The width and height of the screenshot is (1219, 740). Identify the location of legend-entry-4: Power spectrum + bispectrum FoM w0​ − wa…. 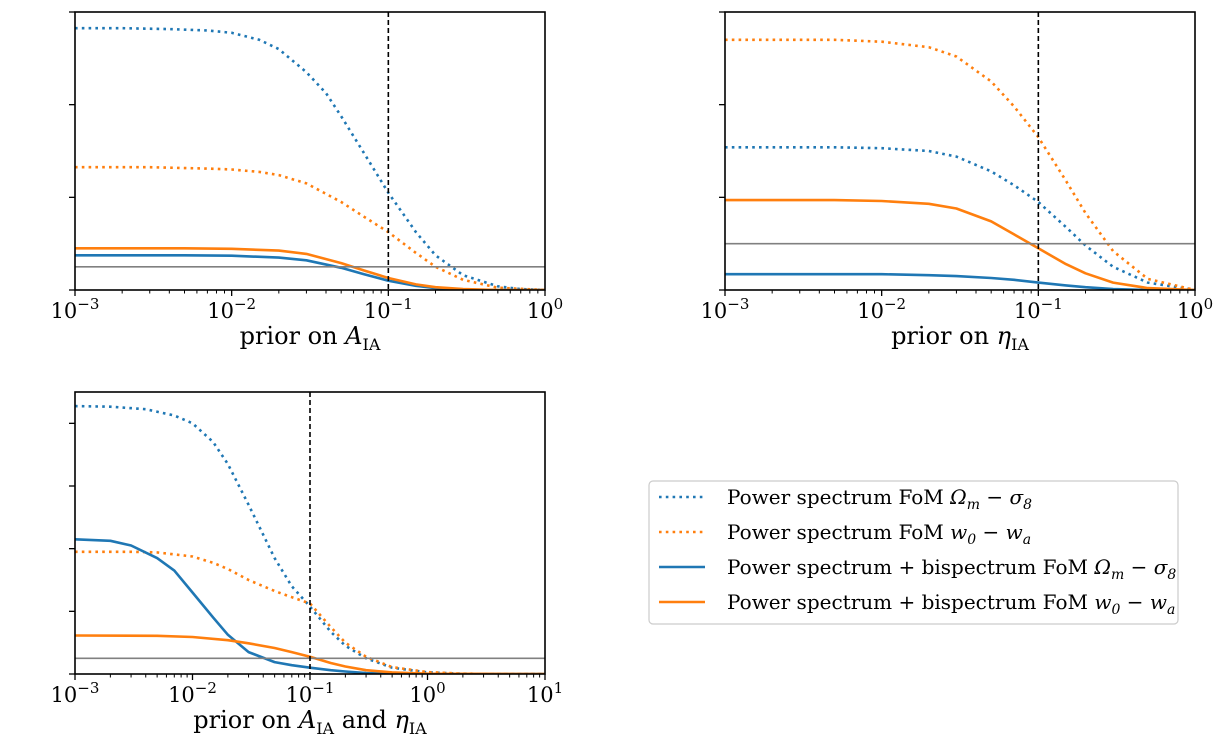
(951, 604).